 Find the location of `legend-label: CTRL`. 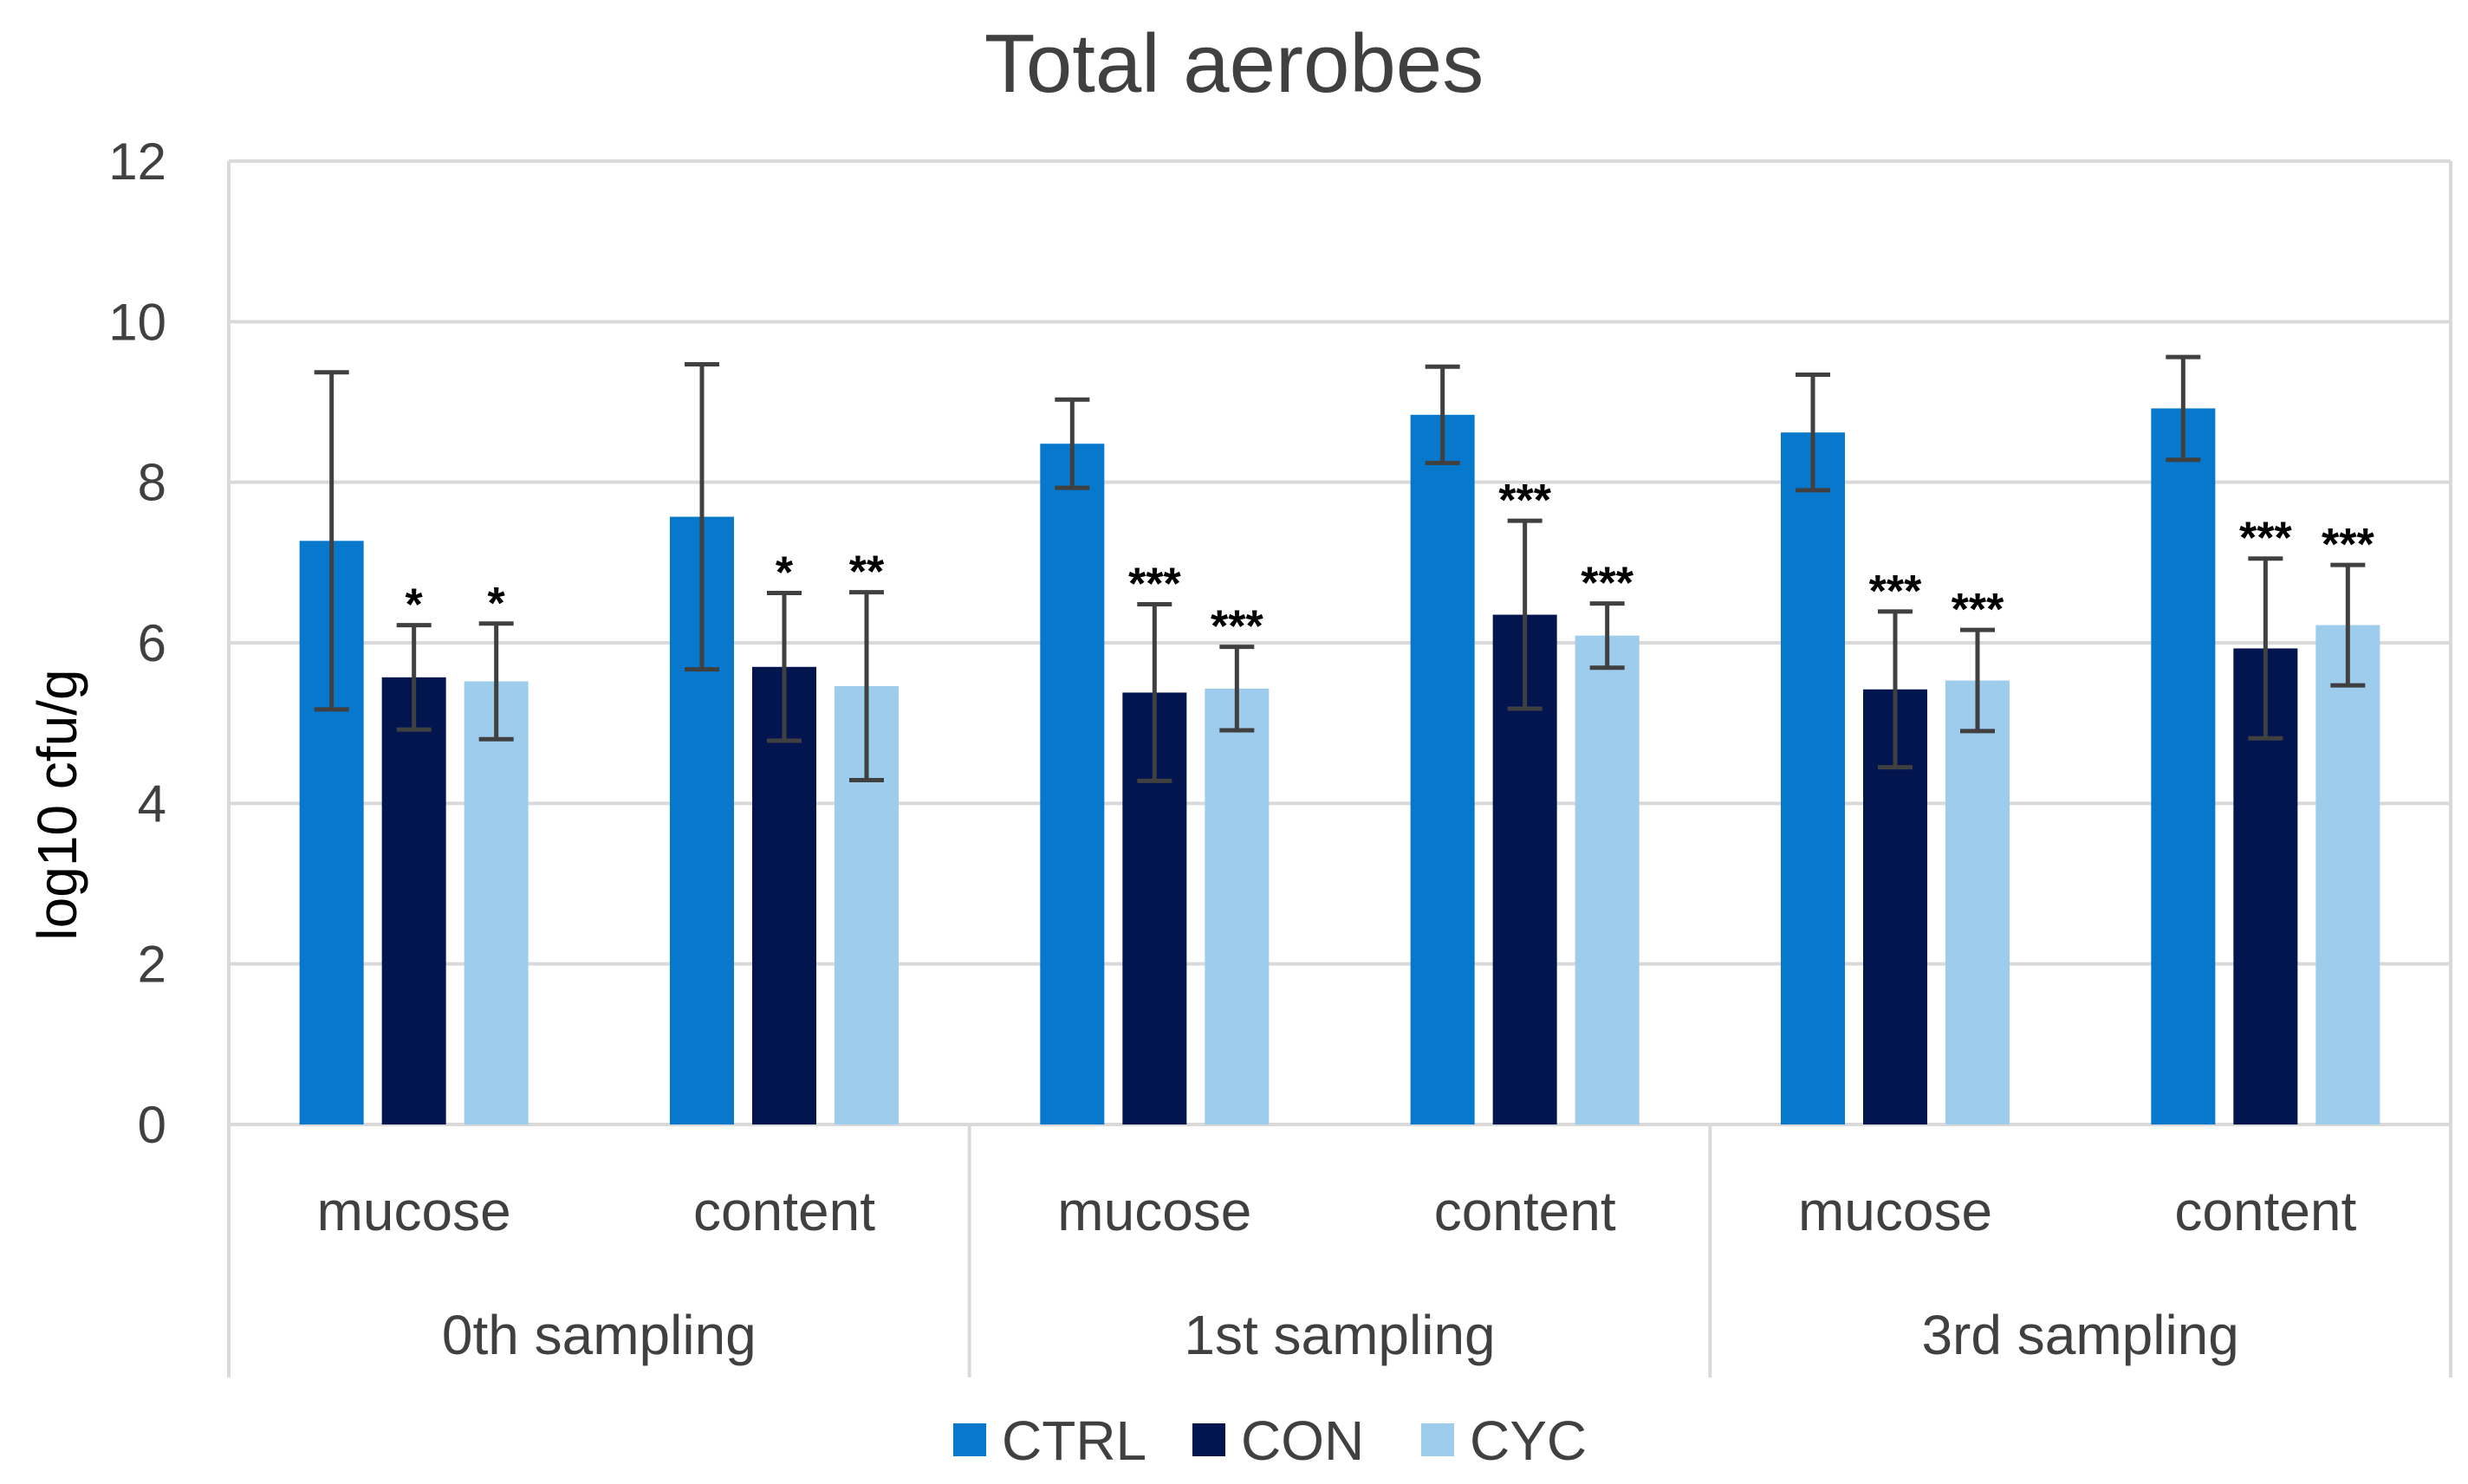

legend-label: CTRL is located at coordinates (1074, 1440).